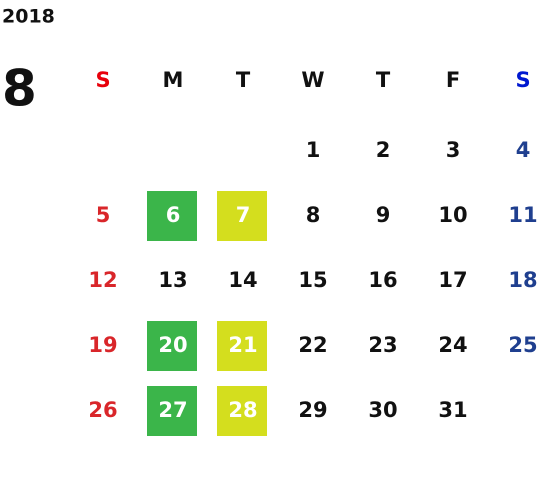 This screenshot has height=503, width=548. Describe the element at coordinates (523, 150) in the screenshot. I see `day-number: 4` at that location.